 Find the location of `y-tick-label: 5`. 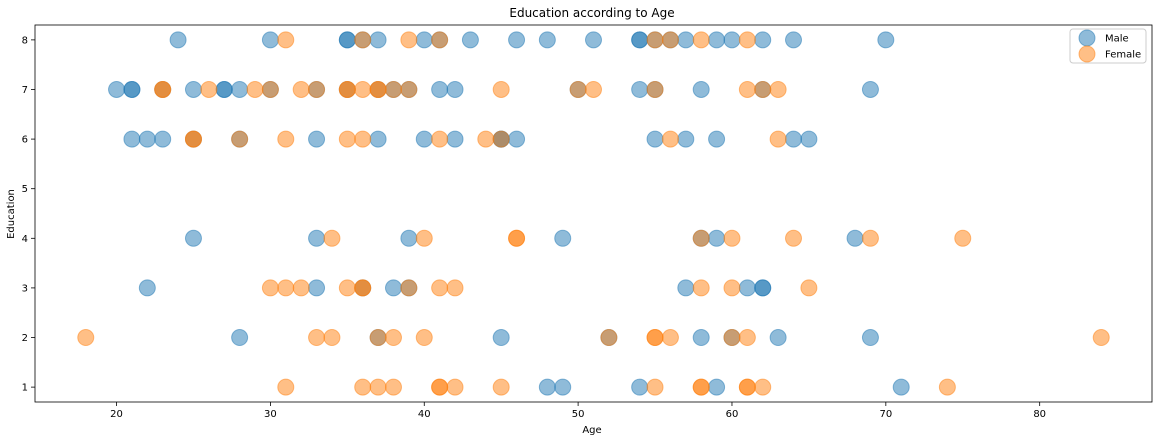

y-tick-label: 5 is located at coordinates (25, 189).